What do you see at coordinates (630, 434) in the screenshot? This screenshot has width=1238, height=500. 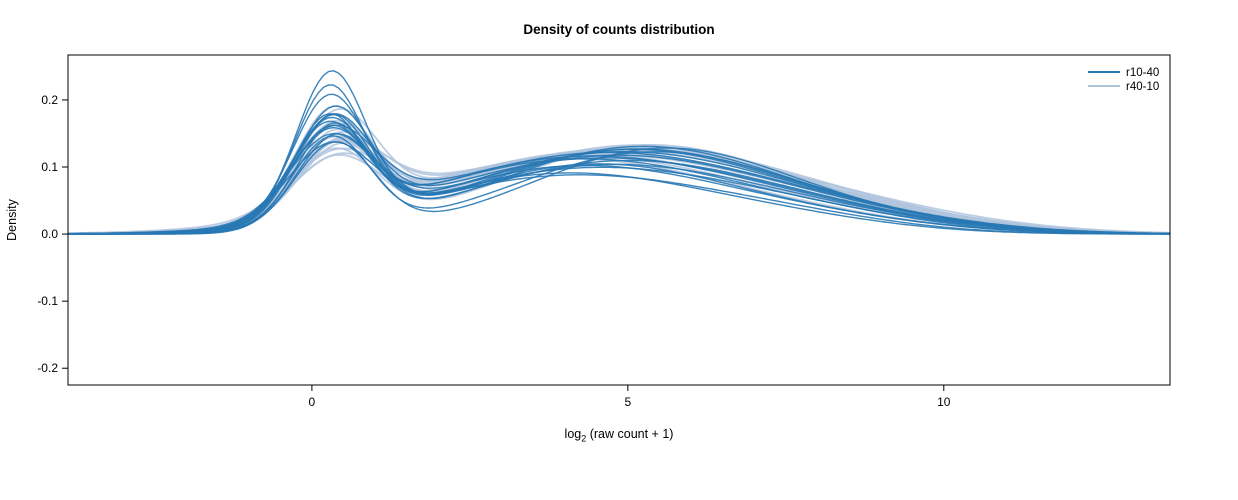 I see `x-label-suffix: (raw count + 1)` at bounding box center [630, 434].